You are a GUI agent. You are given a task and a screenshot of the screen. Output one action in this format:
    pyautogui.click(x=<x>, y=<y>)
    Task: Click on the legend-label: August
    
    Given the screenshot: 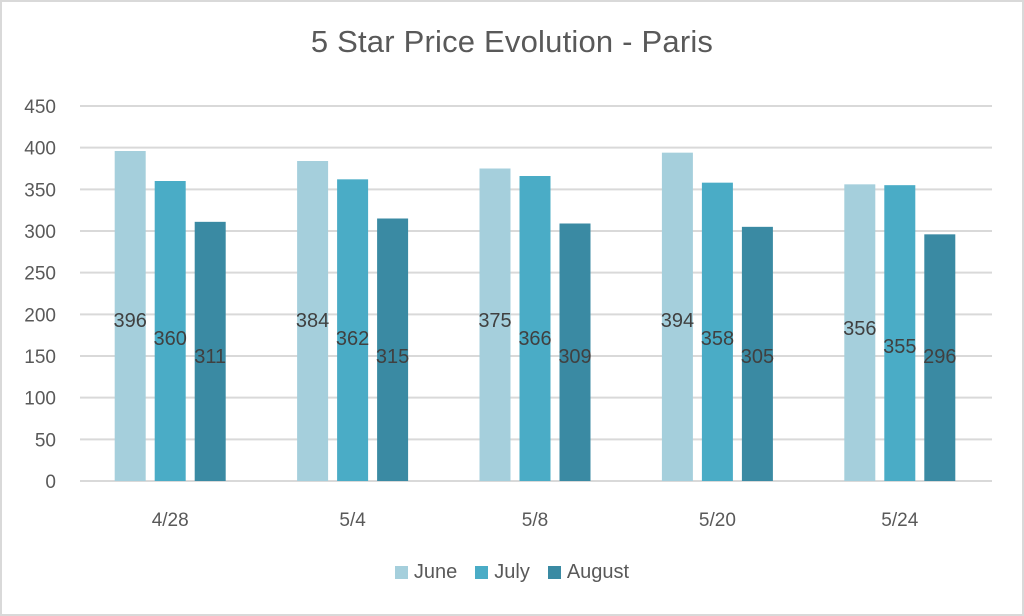 What is the action you would take?
    pyautogui.click(x=598, y=572)
    